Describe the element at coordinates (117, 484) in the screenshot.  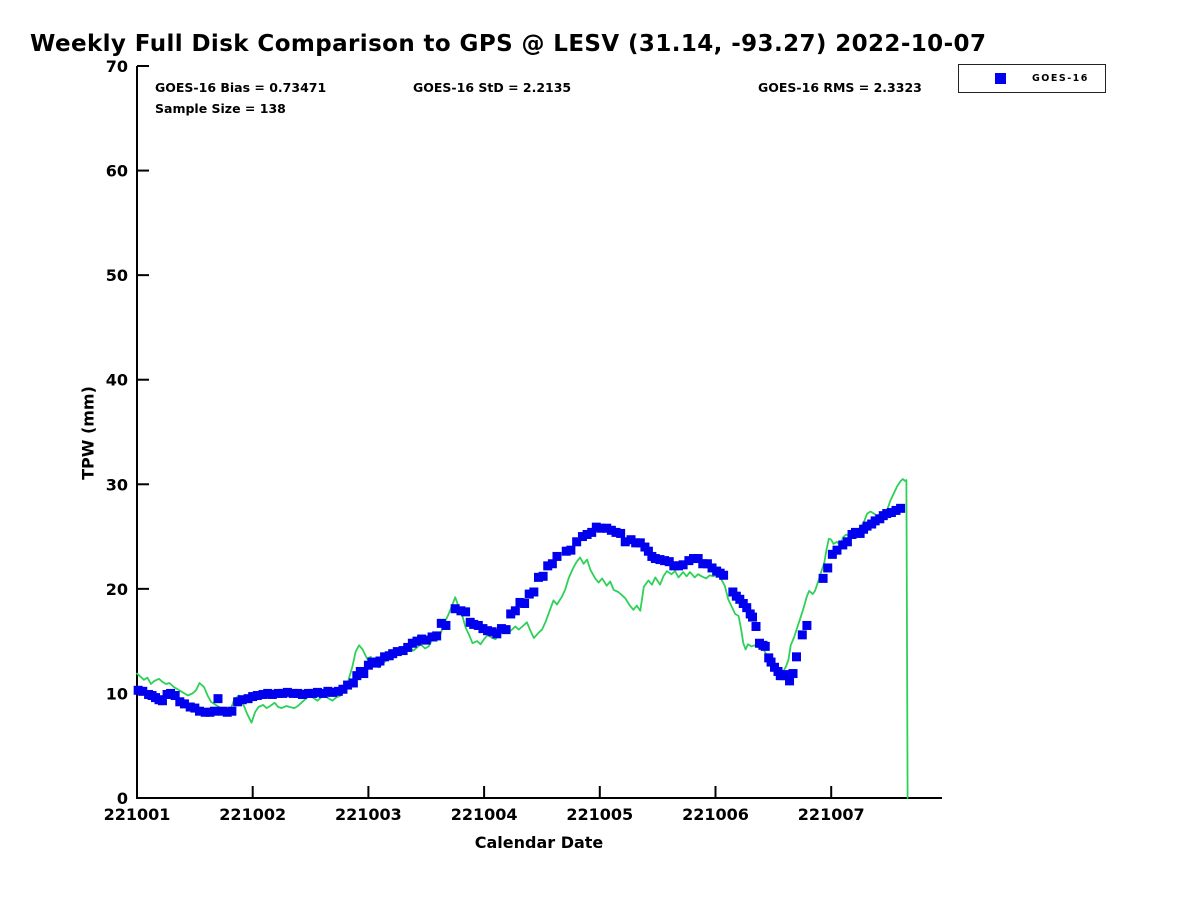
I see `svg-text: 30` at that location.